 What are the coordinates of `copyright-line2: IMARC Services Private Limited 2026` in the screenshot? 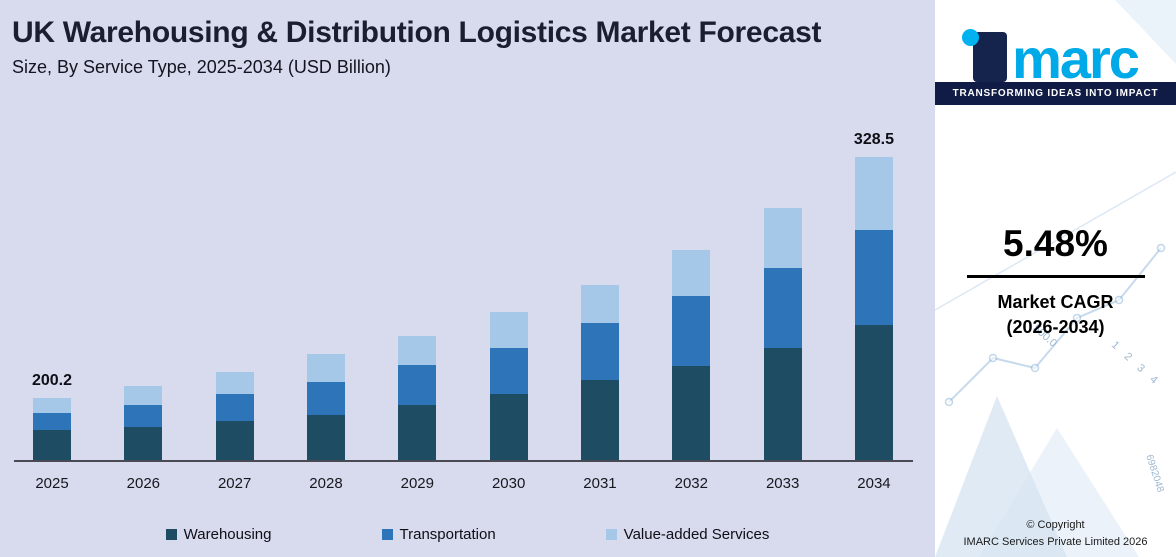 It's located at (1055, 541).